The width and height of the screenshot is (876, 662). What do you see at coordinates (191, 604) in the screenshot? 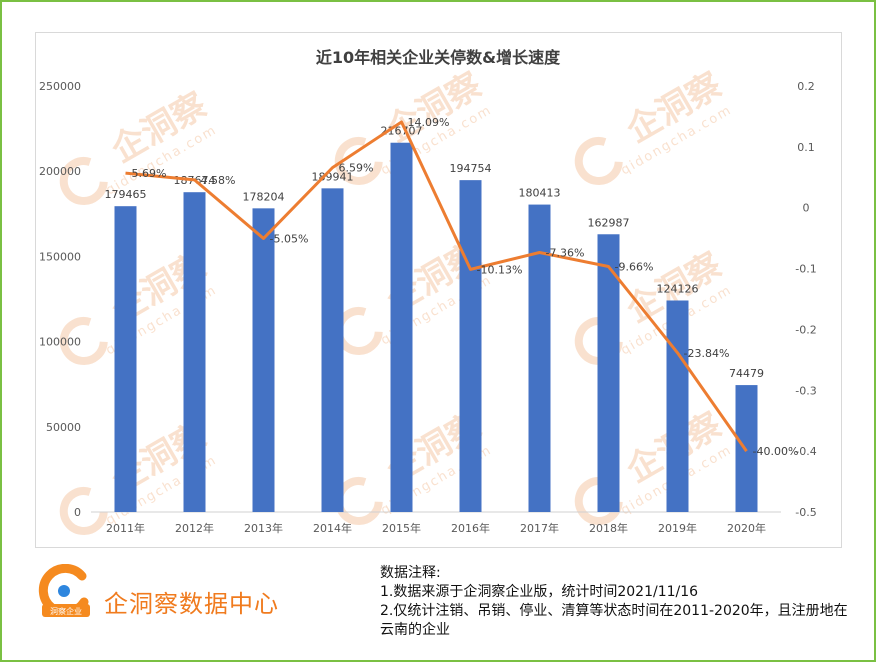
I see `brand-name: 企洞察数据中心` at bounding box center [191, 604].